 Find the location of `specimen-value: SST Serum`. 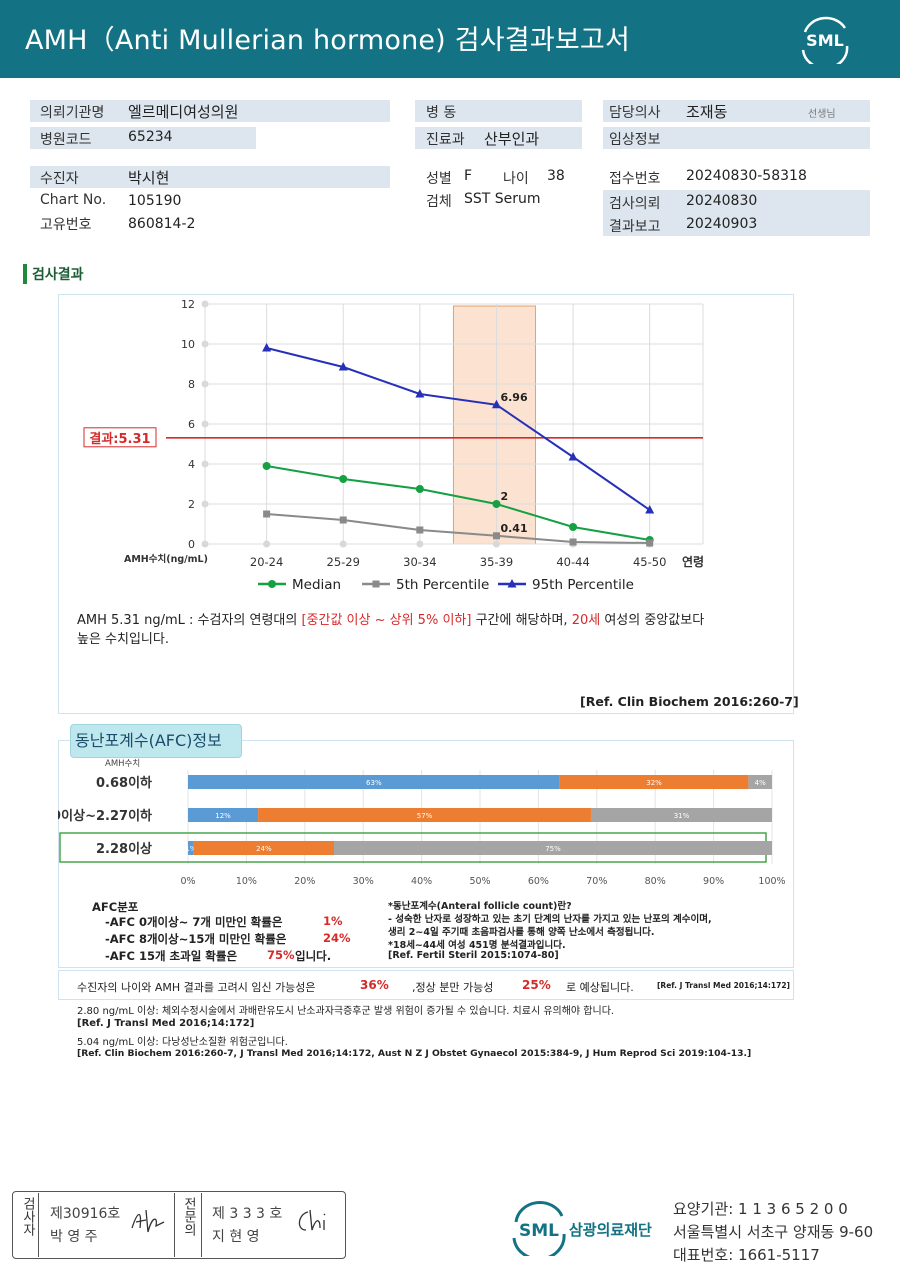

specimen-value: SST Serum is located at coordinates (502, 199).